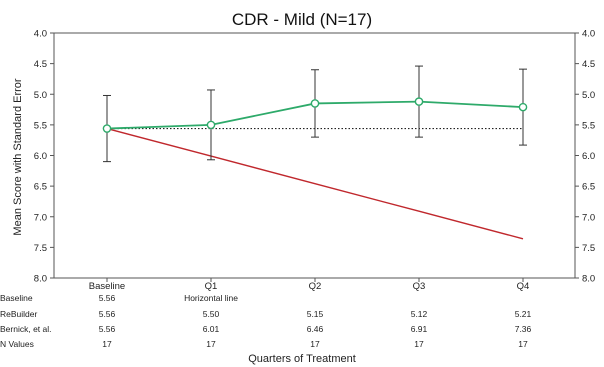 This screenshot has width=604, height=367. Describe the element at coordinates (40, 95) in the screenshot. I see `y-tick-label-left: 5.0` at that location.